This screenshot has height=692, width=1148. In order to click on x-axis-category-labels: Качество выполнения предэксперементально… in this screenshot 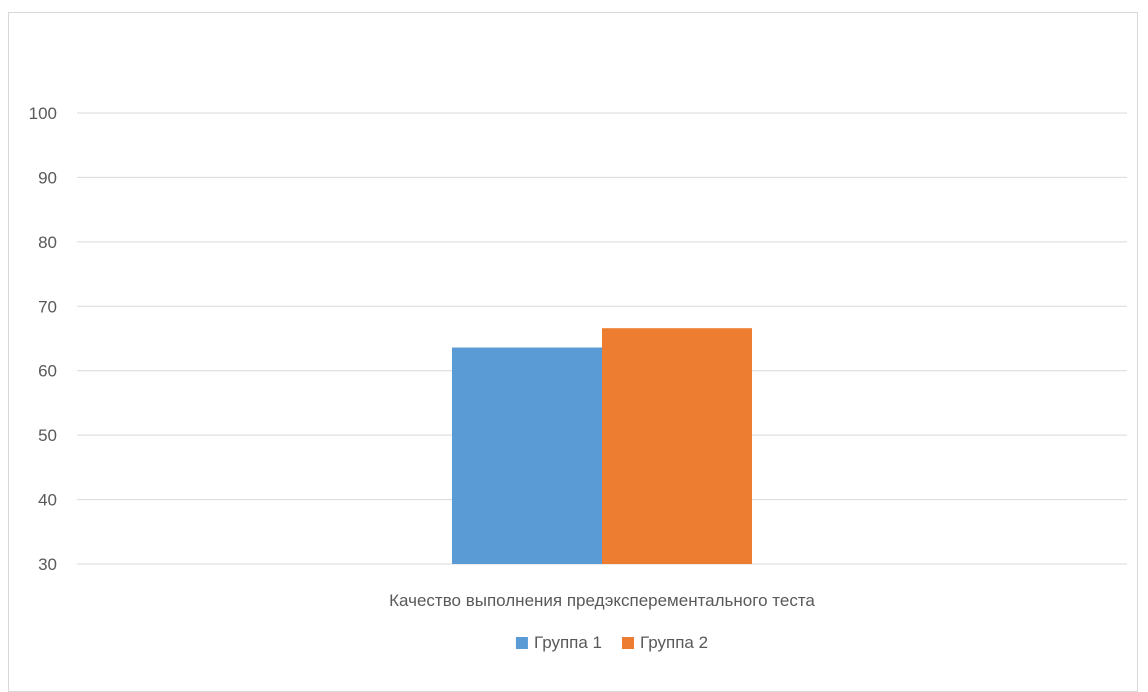, I will do `click(602, 600)`.